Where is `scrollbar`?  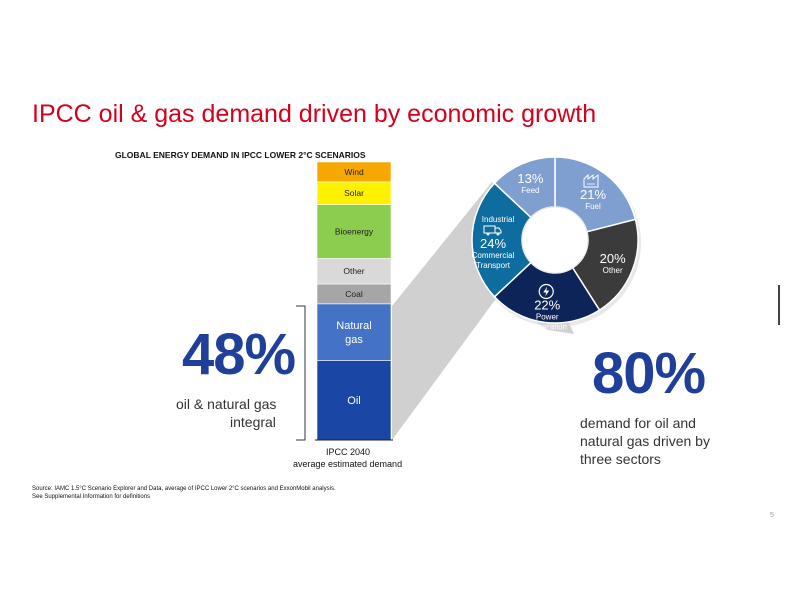
scrollbar is located at coordinates (779, 305).